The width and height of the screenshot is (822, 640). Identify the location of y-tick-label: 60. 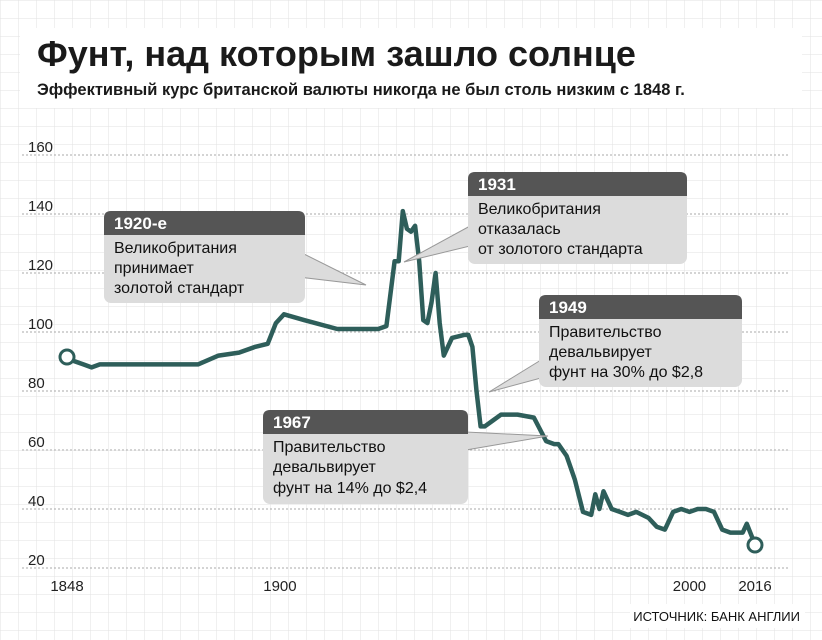
(36, 442).